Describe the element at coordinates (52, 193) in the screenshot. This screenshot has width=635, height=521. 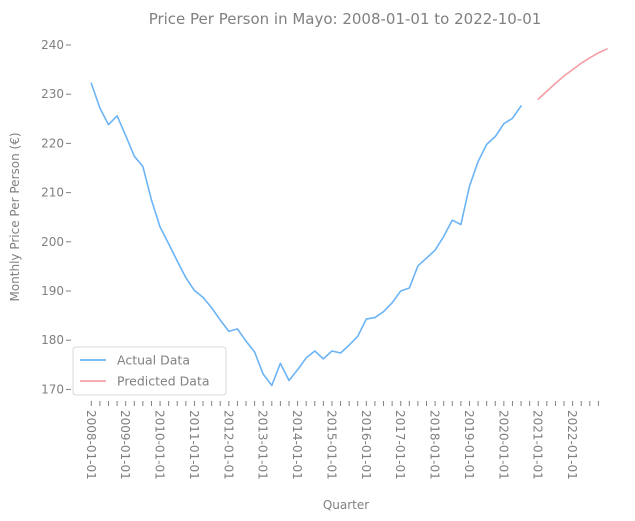
I see `y-tick-label: 210` at that location.